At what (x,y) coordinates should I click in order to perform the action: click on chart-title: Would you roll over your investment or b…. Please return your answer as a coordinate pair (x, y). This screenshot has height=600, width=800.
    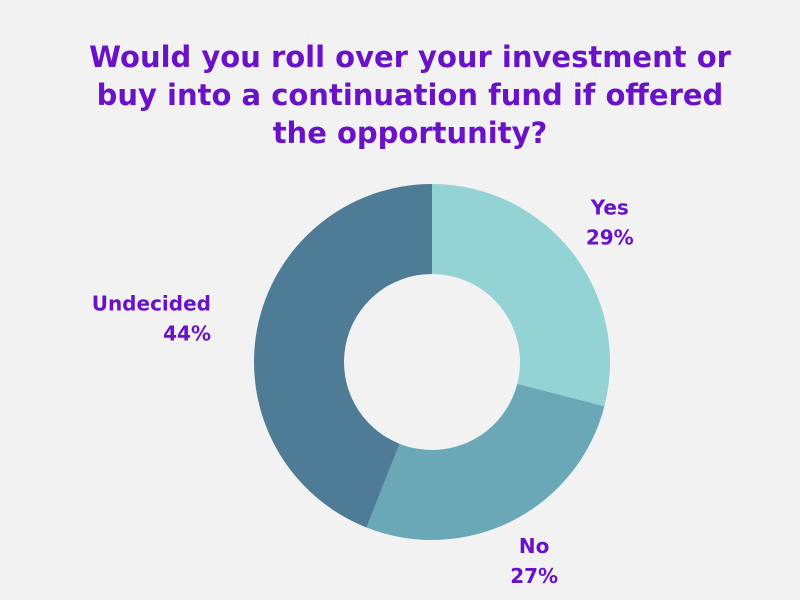
    Looking at the image, I should click on (410, 95).